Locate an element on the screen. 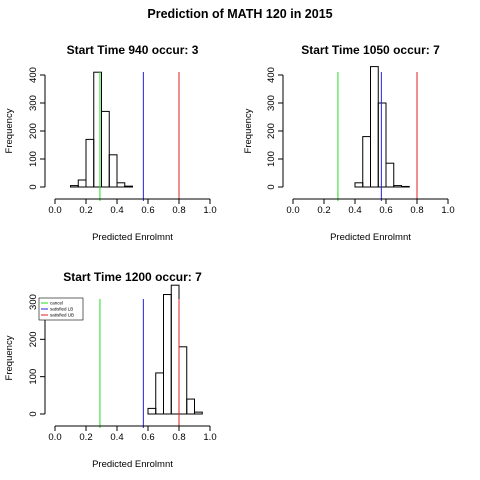 The image size is (480, 480). legend-label: cancel is located at coordinates (56, 303).